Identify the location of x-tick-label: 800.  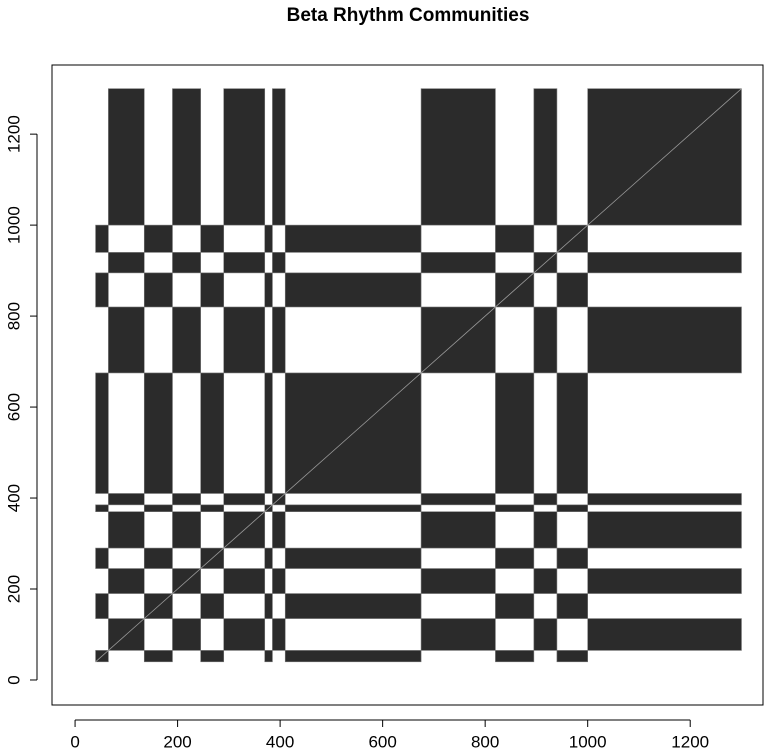
(485, 741).